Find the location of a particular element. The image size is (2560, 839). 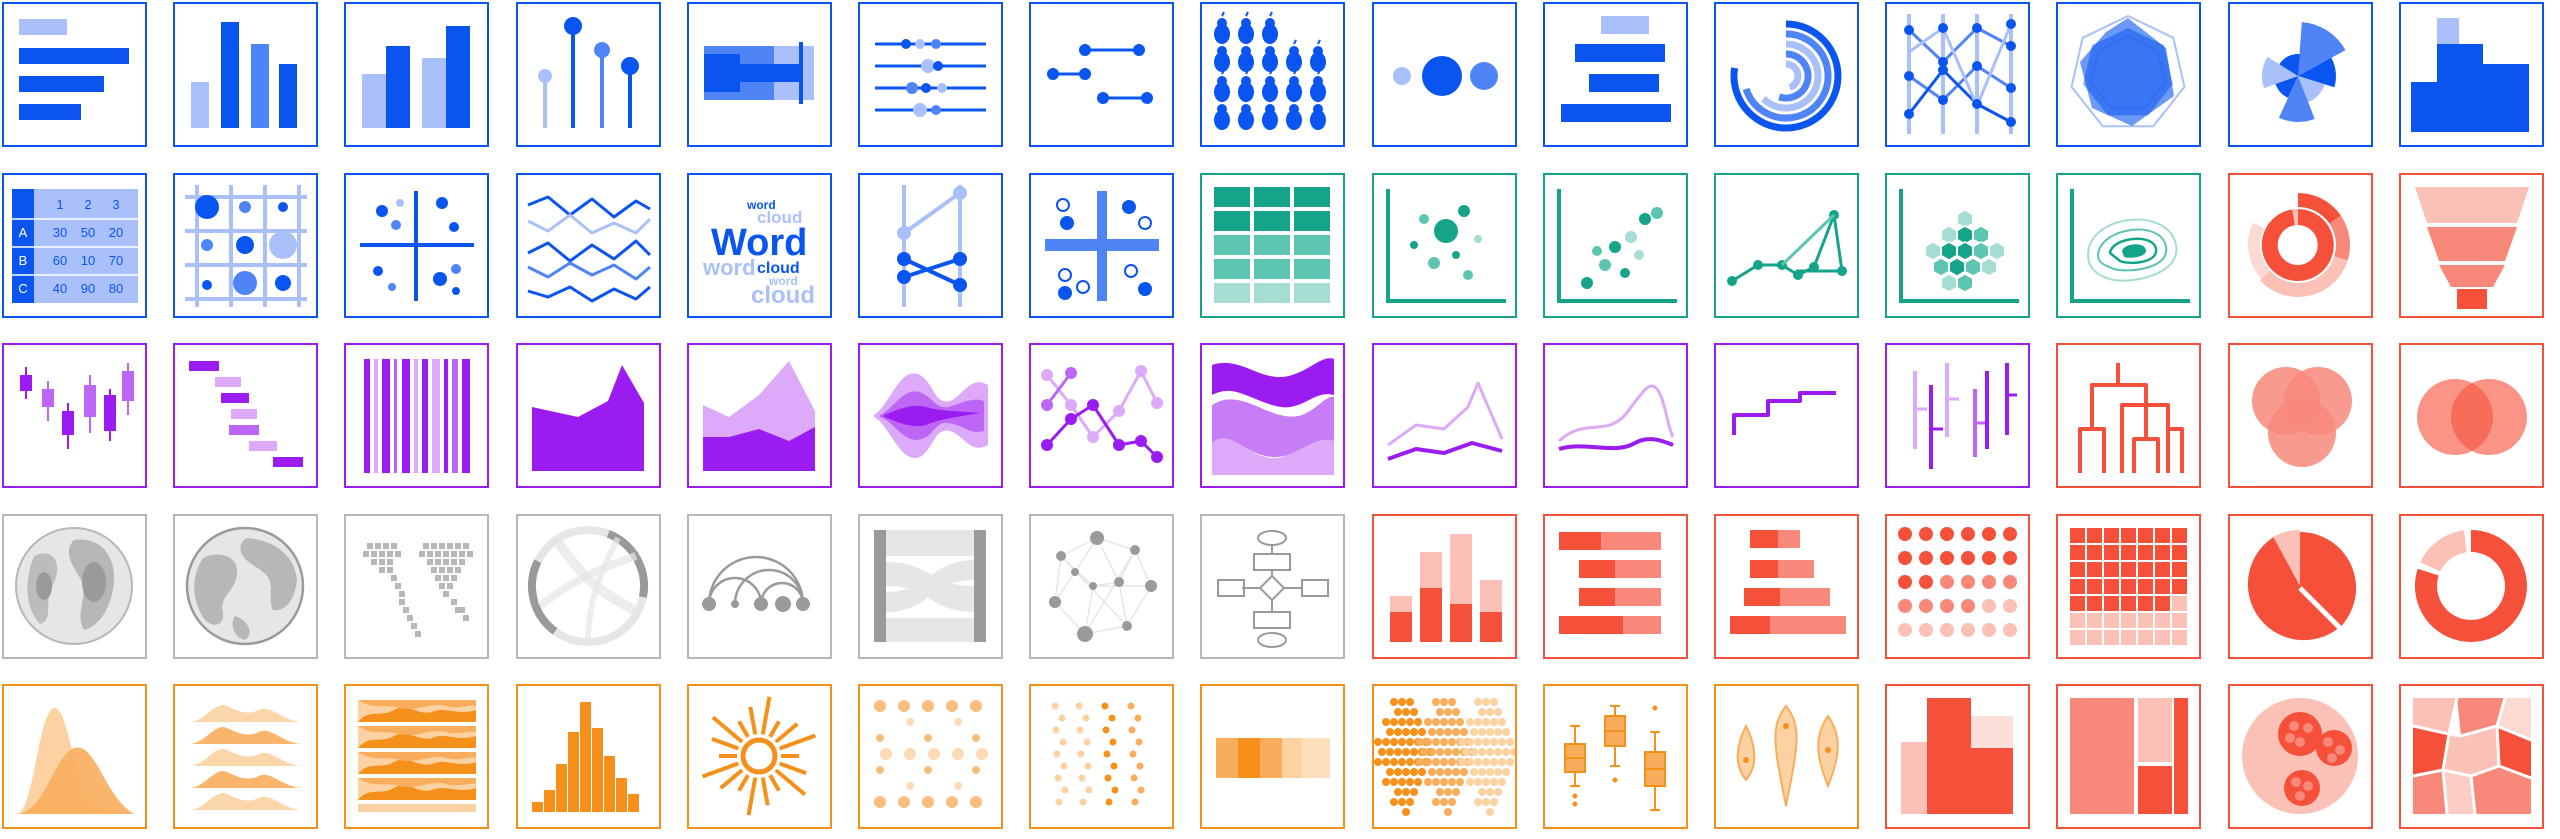

chart-tile-line-chart is located at coordinates (1444, 415).